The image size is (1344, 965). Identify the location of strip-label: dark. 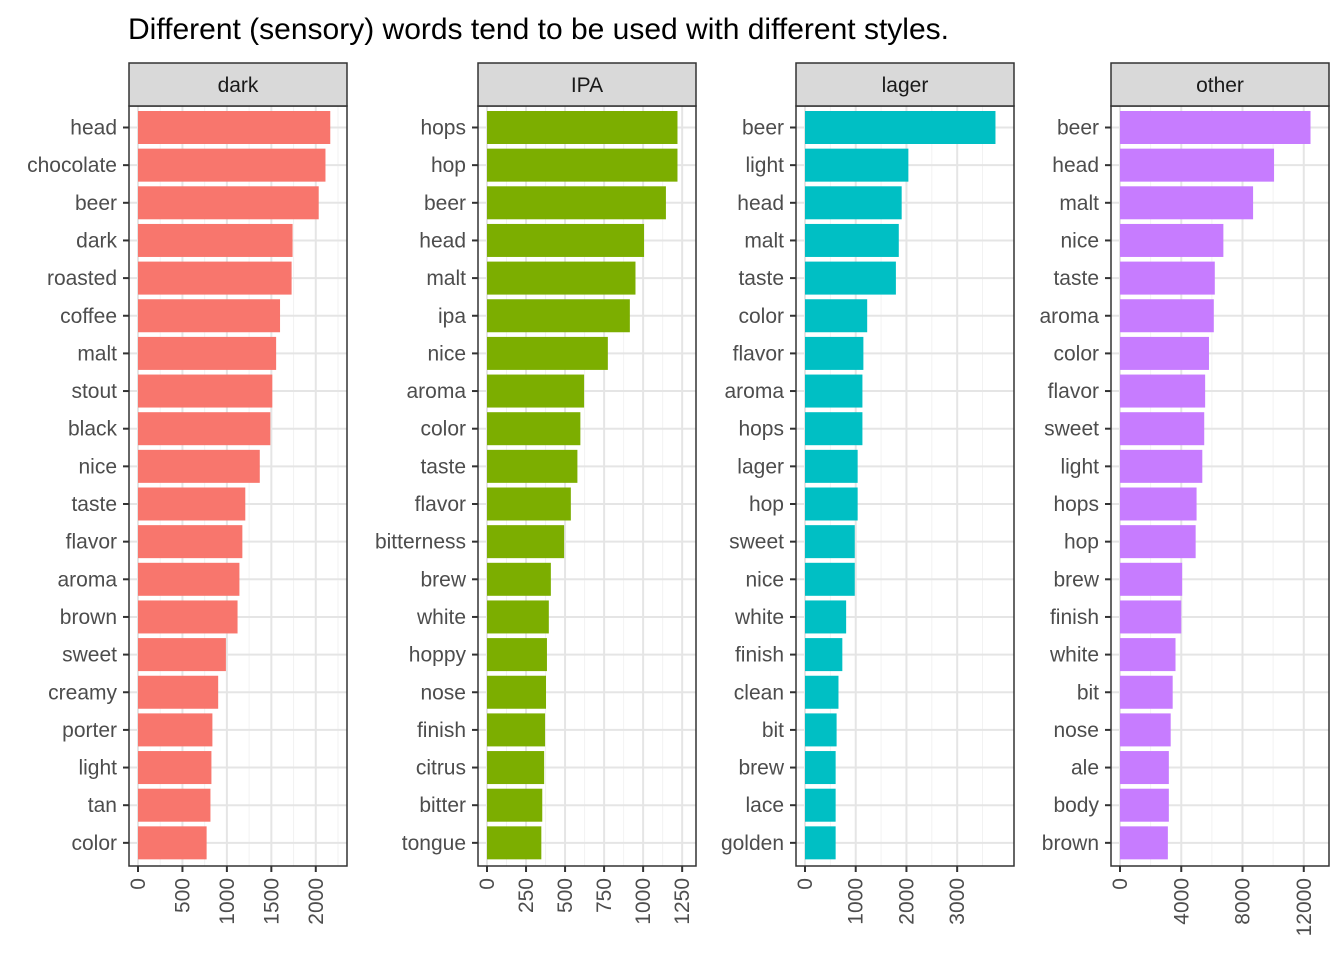
(238, 85).